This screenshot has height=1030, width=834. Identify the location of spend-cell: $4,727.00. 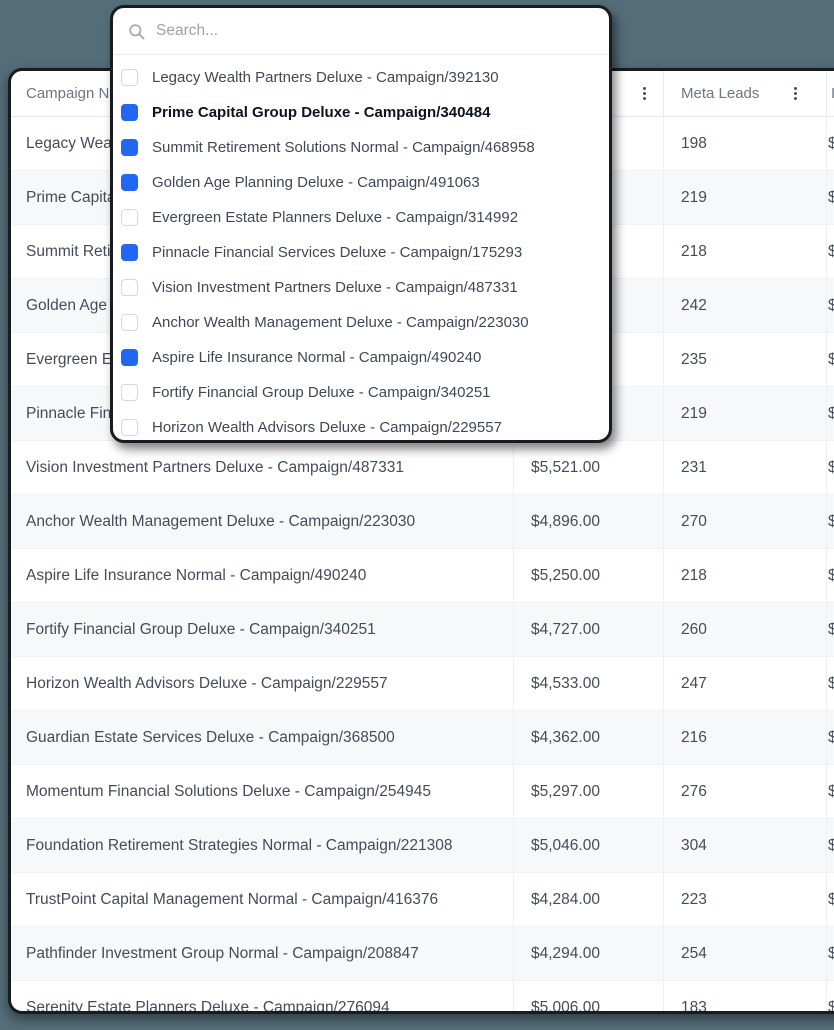
(588, 629).